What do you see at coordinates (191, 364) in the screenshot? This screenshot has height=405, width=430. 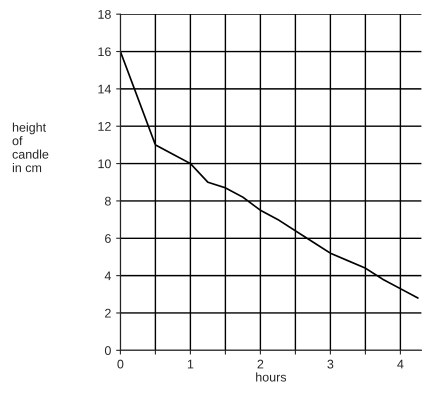 I see `x-tick-label: 1` at bounding box center [191, 364].